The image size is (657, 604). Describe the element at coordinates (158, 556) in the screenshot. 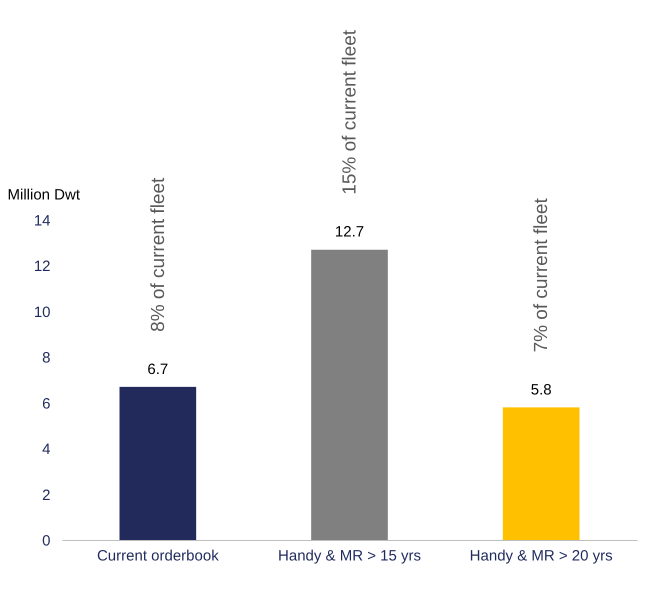

I see `x-tick-label: Current orderbook` at that location.